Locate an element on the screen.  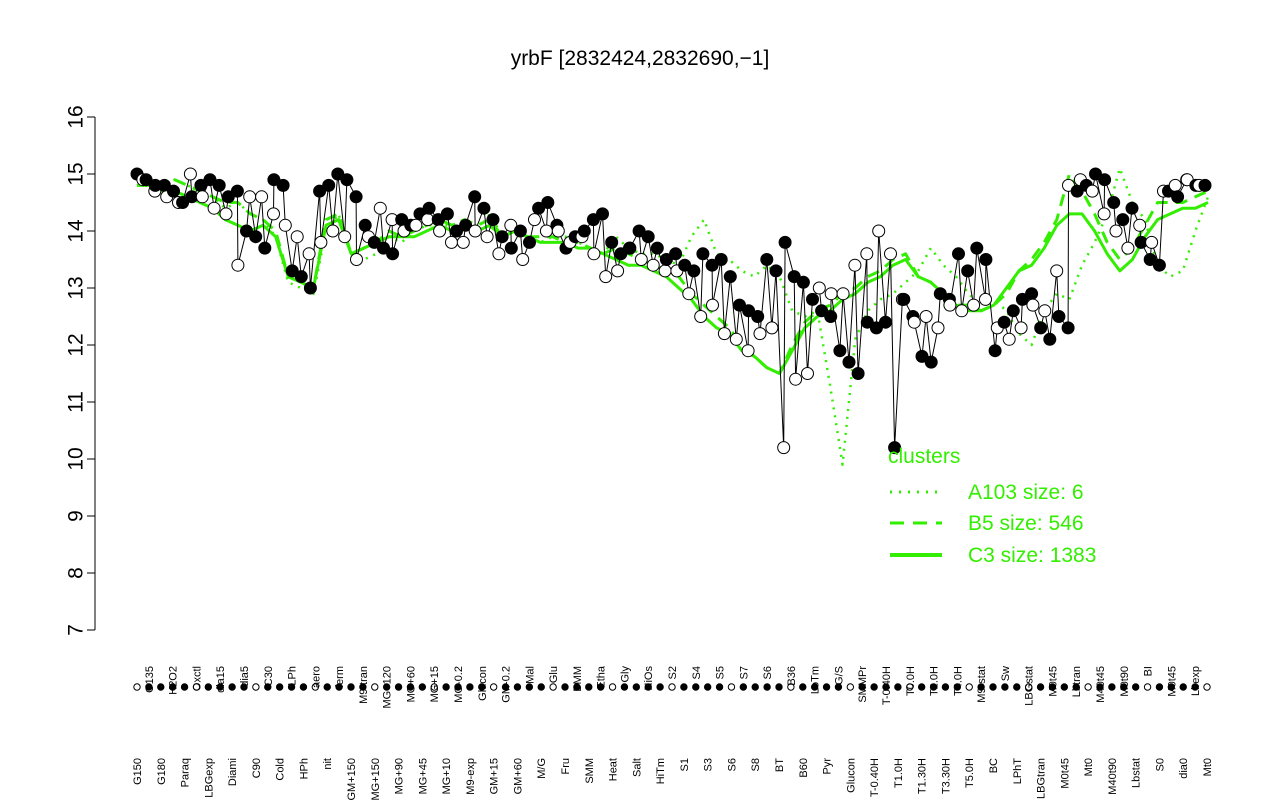
legend-entry-c3: C3 size: 1383 is located at coordinates (1032, 555).